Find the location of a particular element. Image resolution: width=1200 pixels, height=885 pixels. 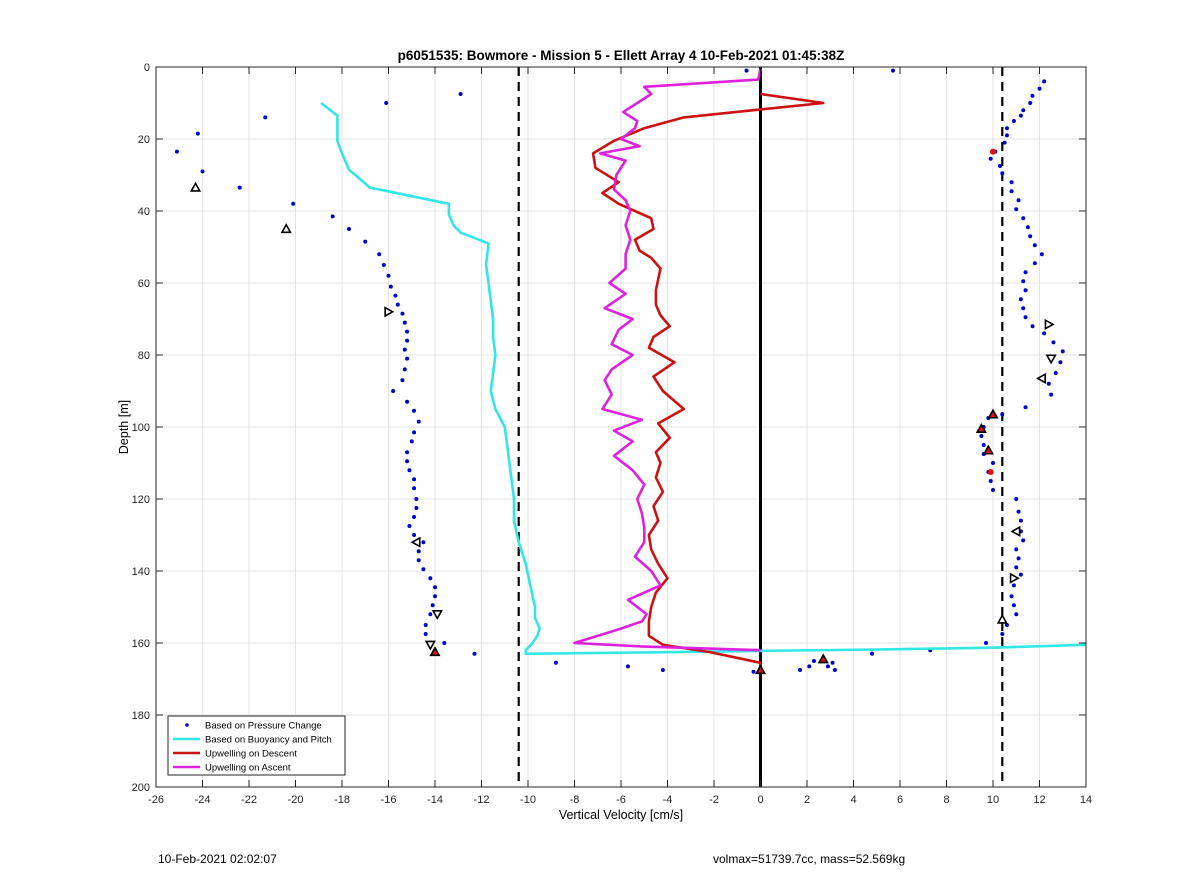

x-tick-label: 10 is located at coordinates (993, 800).